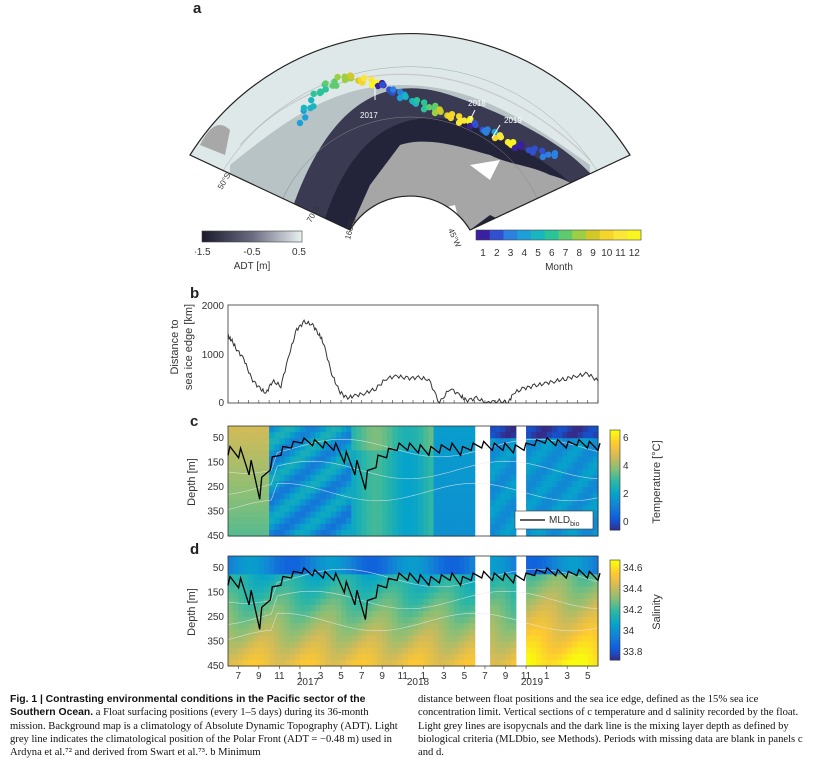 The height and width of the screenshot is (771, 825). I want to click on depth-tick: 450, so click(215, 666).